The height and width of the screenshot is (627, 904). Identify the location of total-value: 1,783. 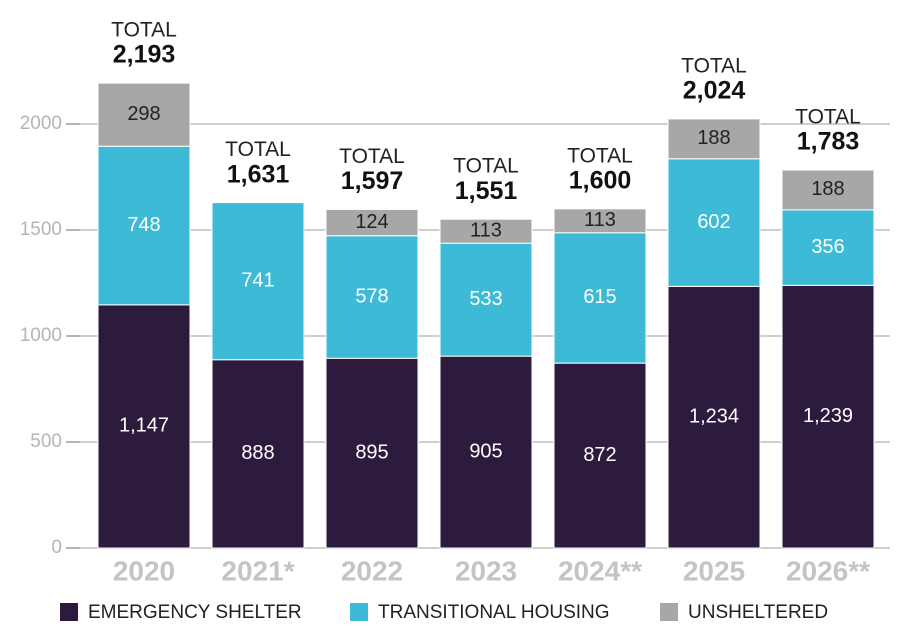
(828, 142).